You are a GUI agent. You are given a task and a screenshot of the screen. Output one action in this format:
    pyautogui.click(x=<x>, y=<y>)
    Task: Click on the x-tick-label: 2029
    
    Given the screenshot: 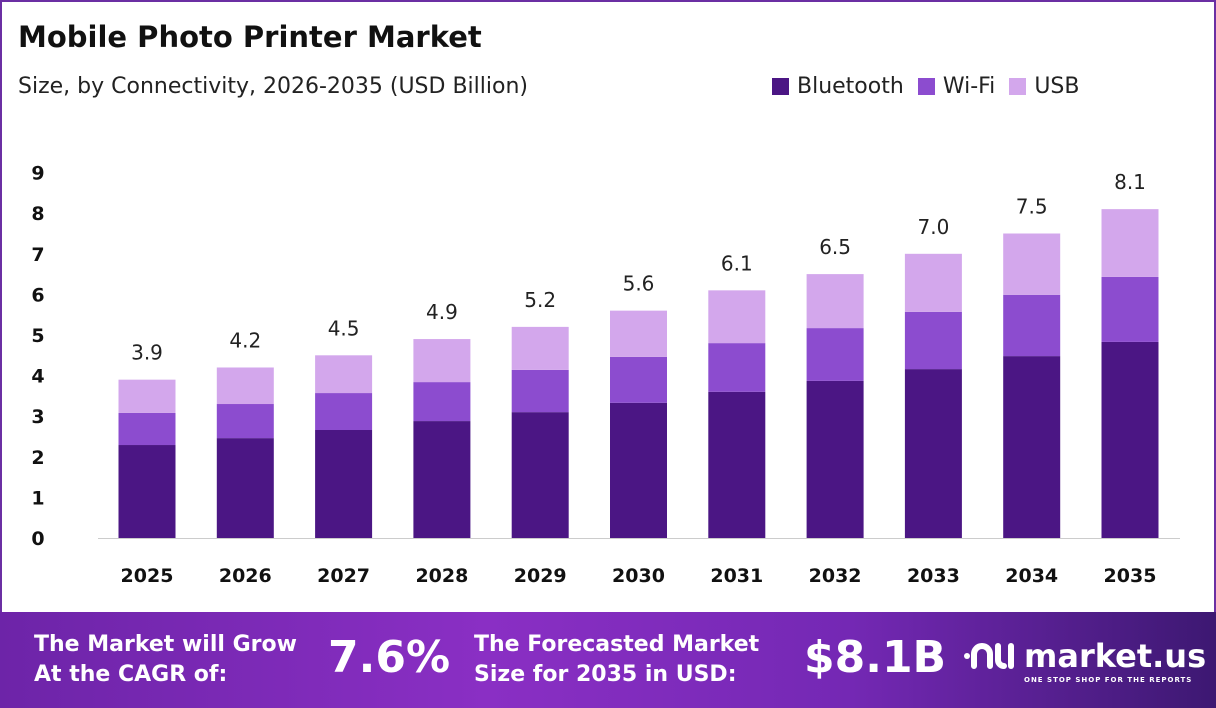 What is the action you would take?
    pyautogui.click(x=540, y=576)
    